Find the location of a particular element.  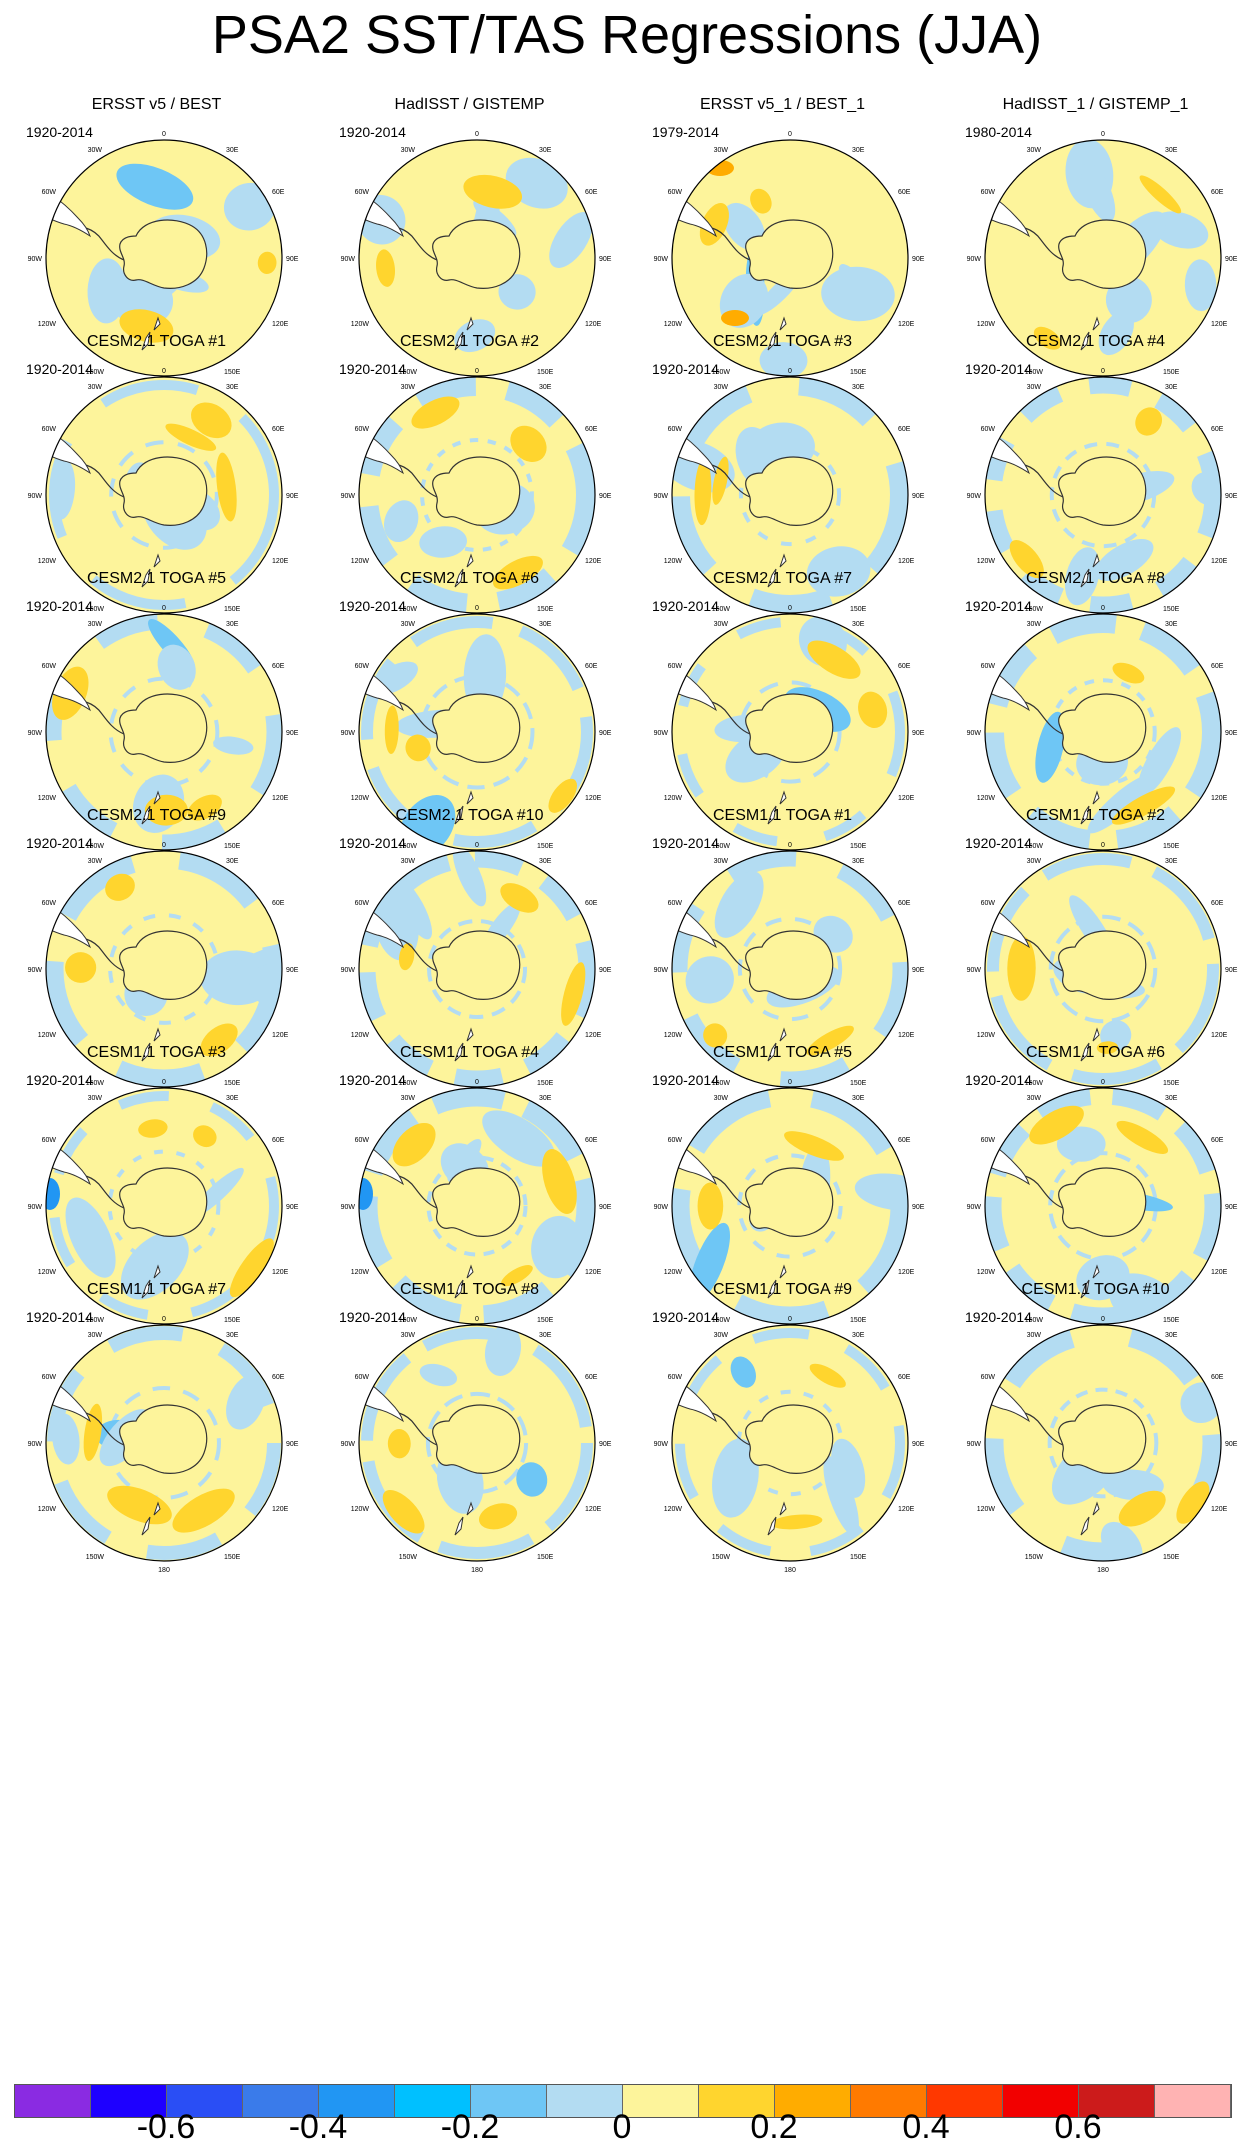

panel-title: CESM1.1 TOGA #6 is located at coordinates (1095, 1052).